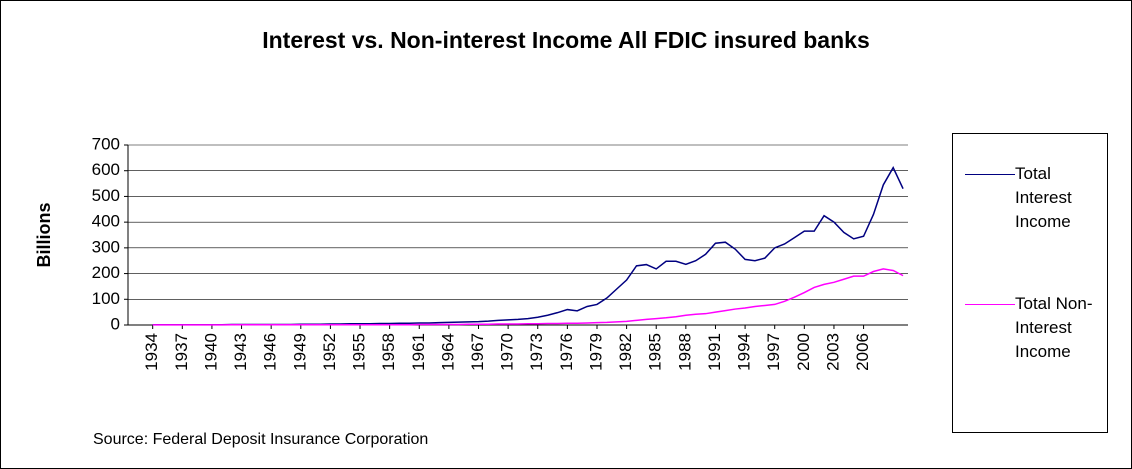 The height and width of the screenshot is (469, 1132). Describe the element at coordinates (655, 352) in the screenshot. I see `x-tick-label: 1985` at that location.